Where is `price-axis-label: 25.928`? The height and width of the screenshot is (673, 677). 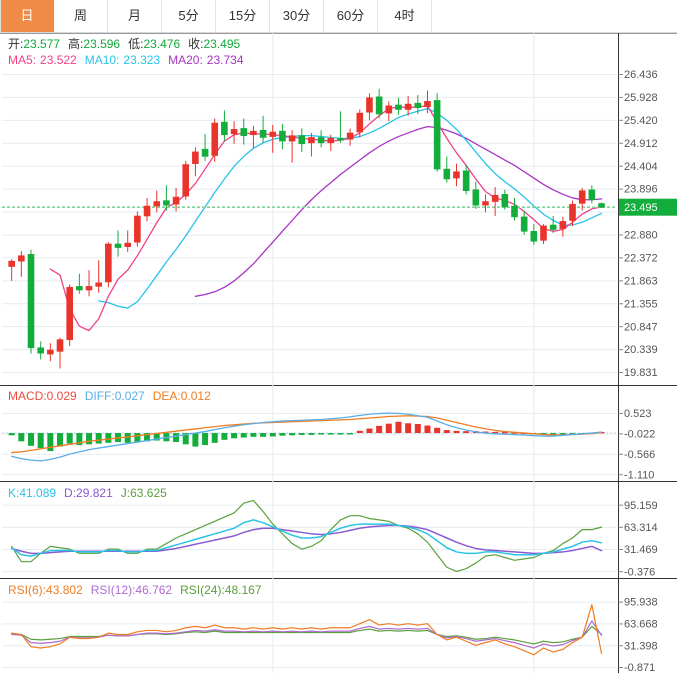 price-axis-label: 25.928 is located at coordinates (641, 98).